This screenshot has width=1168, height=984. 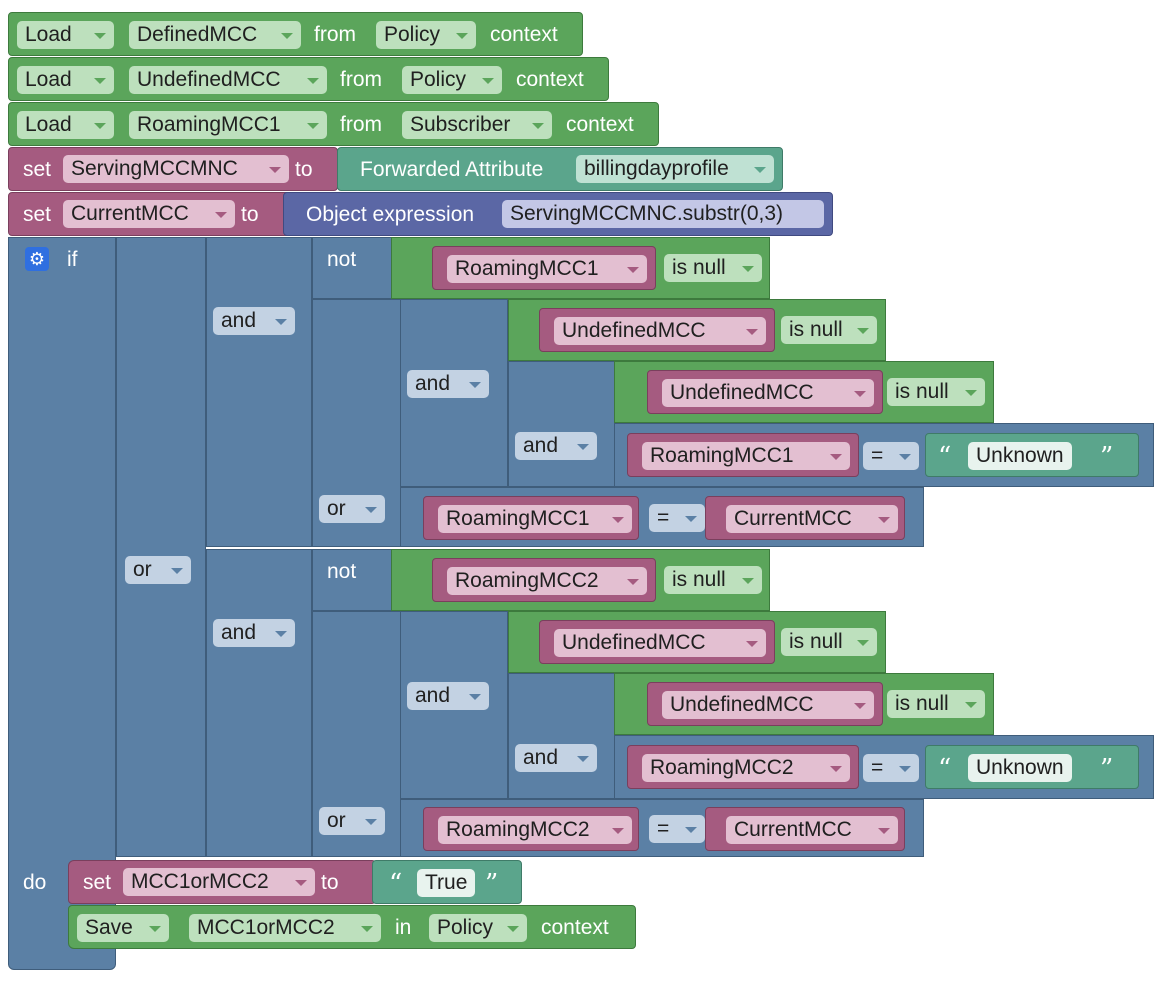 What do you see at coordinates (352, 580) in the screenshot?
I see `not-block-2: not` at bounding box center [352, 580].